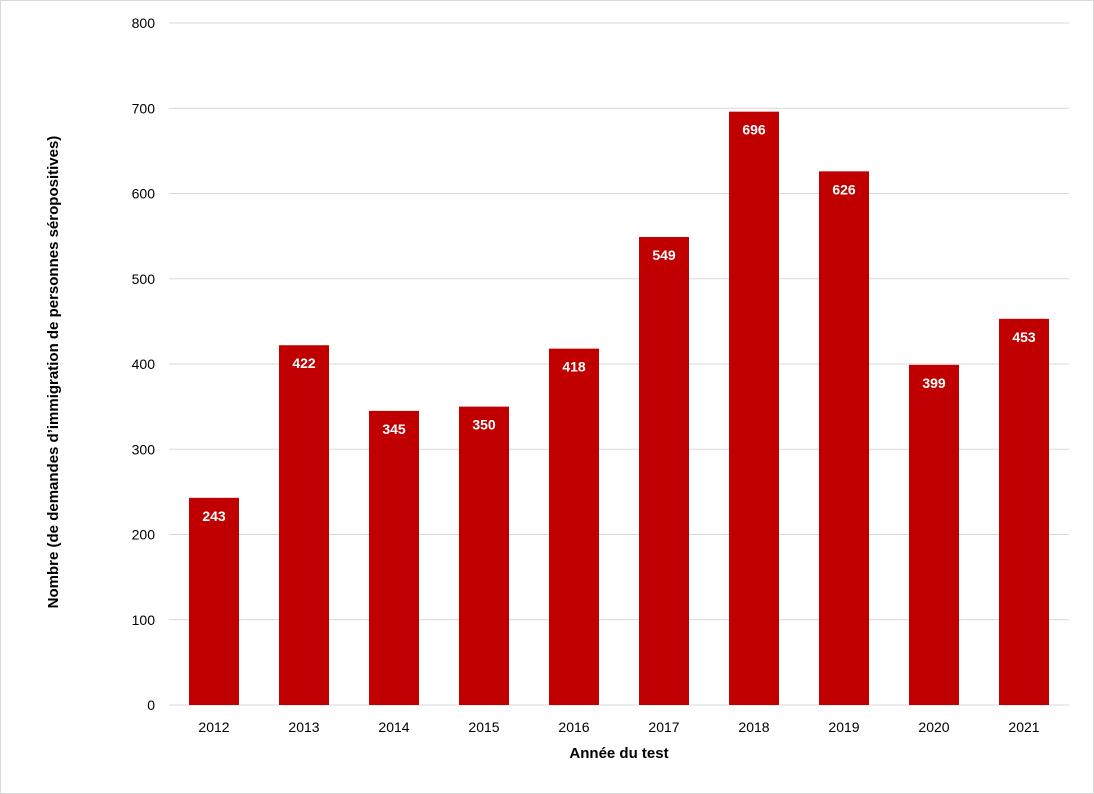 The width and height of the screenshot is (1094, 794). What do you see at coordinates (618, 753) in the screenshot?
I see `x-axis-title: Année du test` at bounding box center [618, 753].